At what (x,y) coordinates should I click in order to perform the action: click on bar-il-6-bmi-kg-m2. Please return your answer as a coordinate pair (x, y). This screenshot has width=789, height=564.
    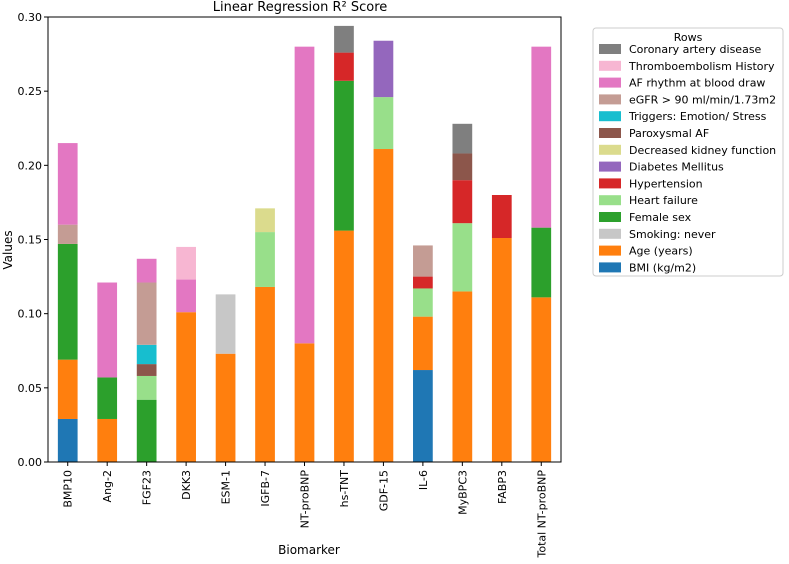
    Looking at the image, I should click on (423, 416).